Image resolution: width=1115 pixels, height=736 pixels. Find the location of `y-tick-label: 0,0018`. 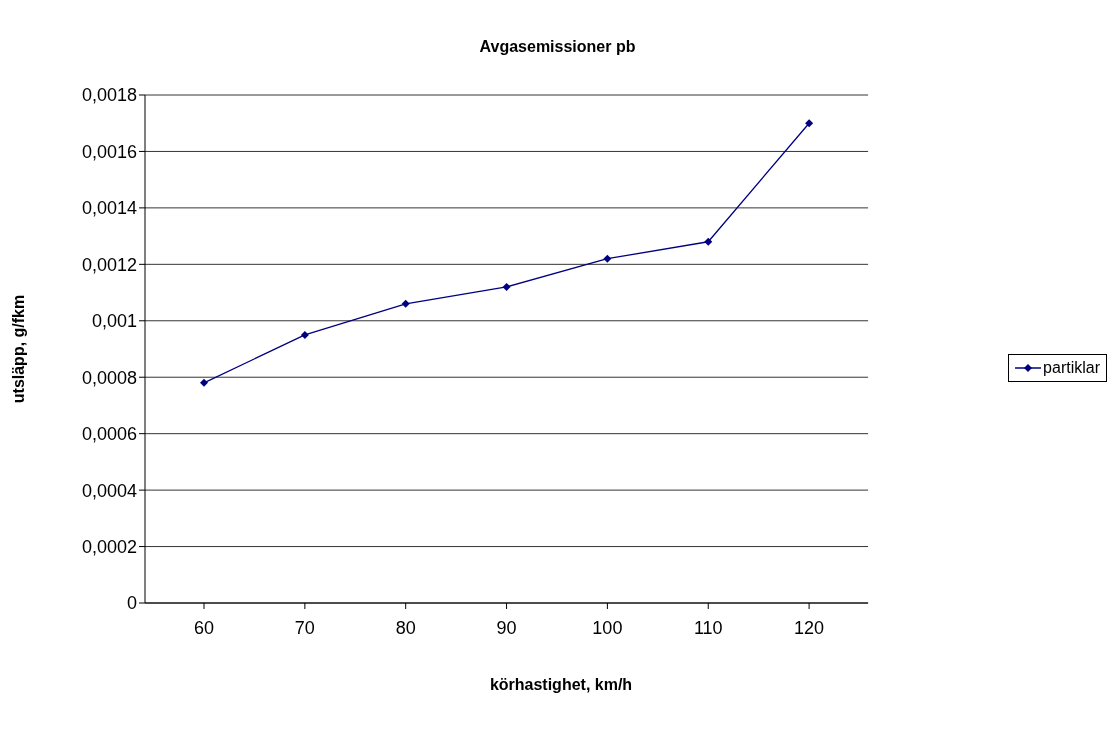

y-tick-label: 0,0018 is located at coordinates (109, 95).